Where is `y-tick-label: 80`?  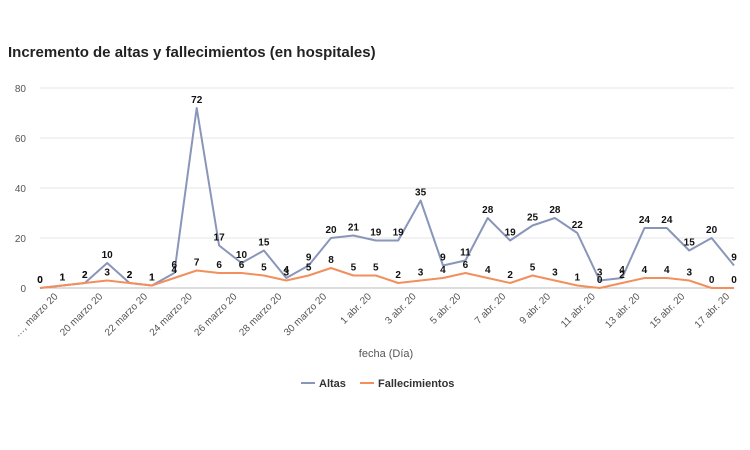
y-tick-label: 80 is located at coordinates (21, 89).